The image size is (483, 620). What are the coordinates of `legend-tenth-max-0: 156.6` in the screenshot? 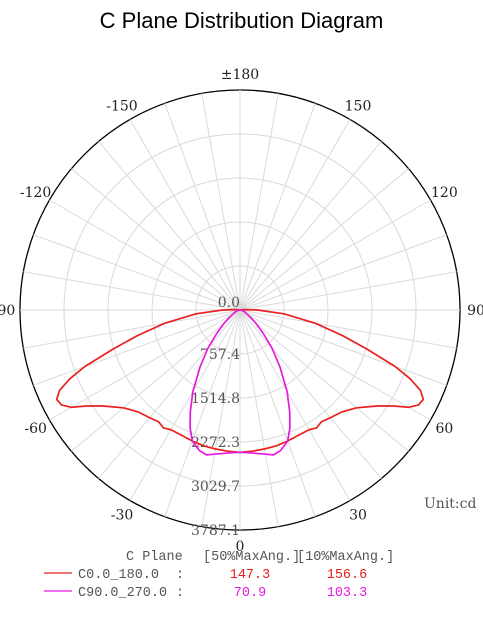 It's located at (347, 575).